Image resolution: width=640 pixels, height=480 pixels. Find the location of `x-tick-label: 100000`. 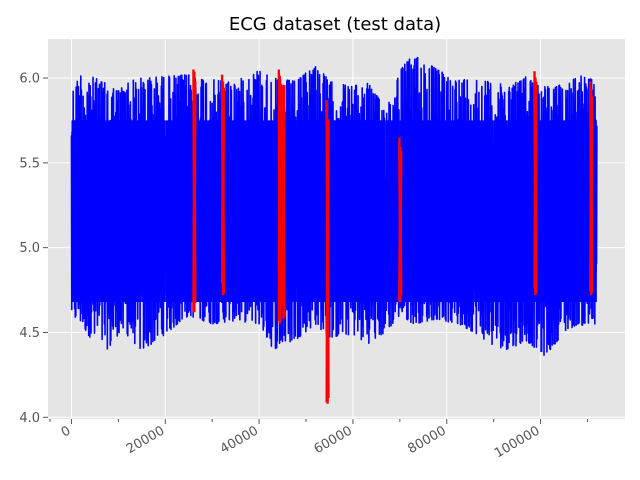

x-tick-label: 100000 is located at coordinates (517, 442).